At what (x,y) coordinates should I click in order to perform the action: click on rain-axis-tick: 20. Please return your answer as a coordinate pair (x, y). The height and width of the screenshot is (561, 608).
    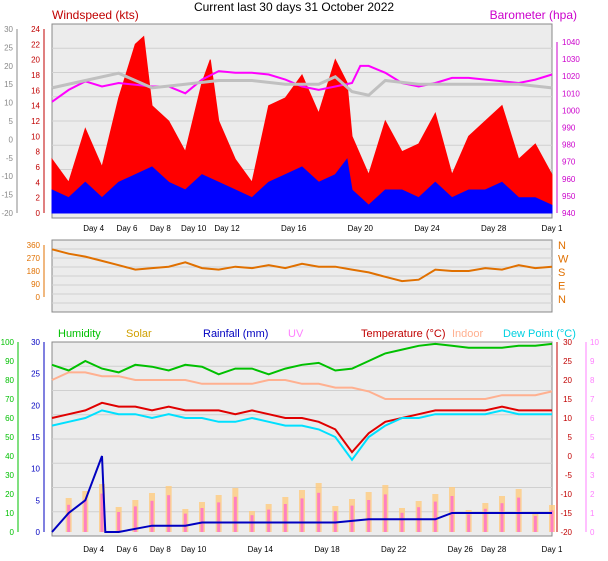
    Looking at the image, I should click on (35, 405).